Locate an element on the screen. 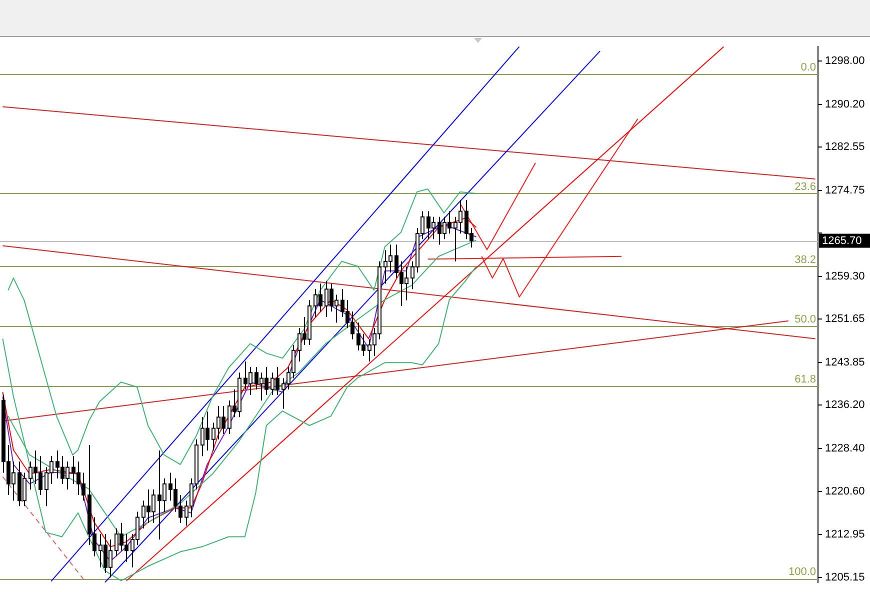 The image size is (870, 592). y-tick-label: 1220.60 is located at coordinates (845, 492).